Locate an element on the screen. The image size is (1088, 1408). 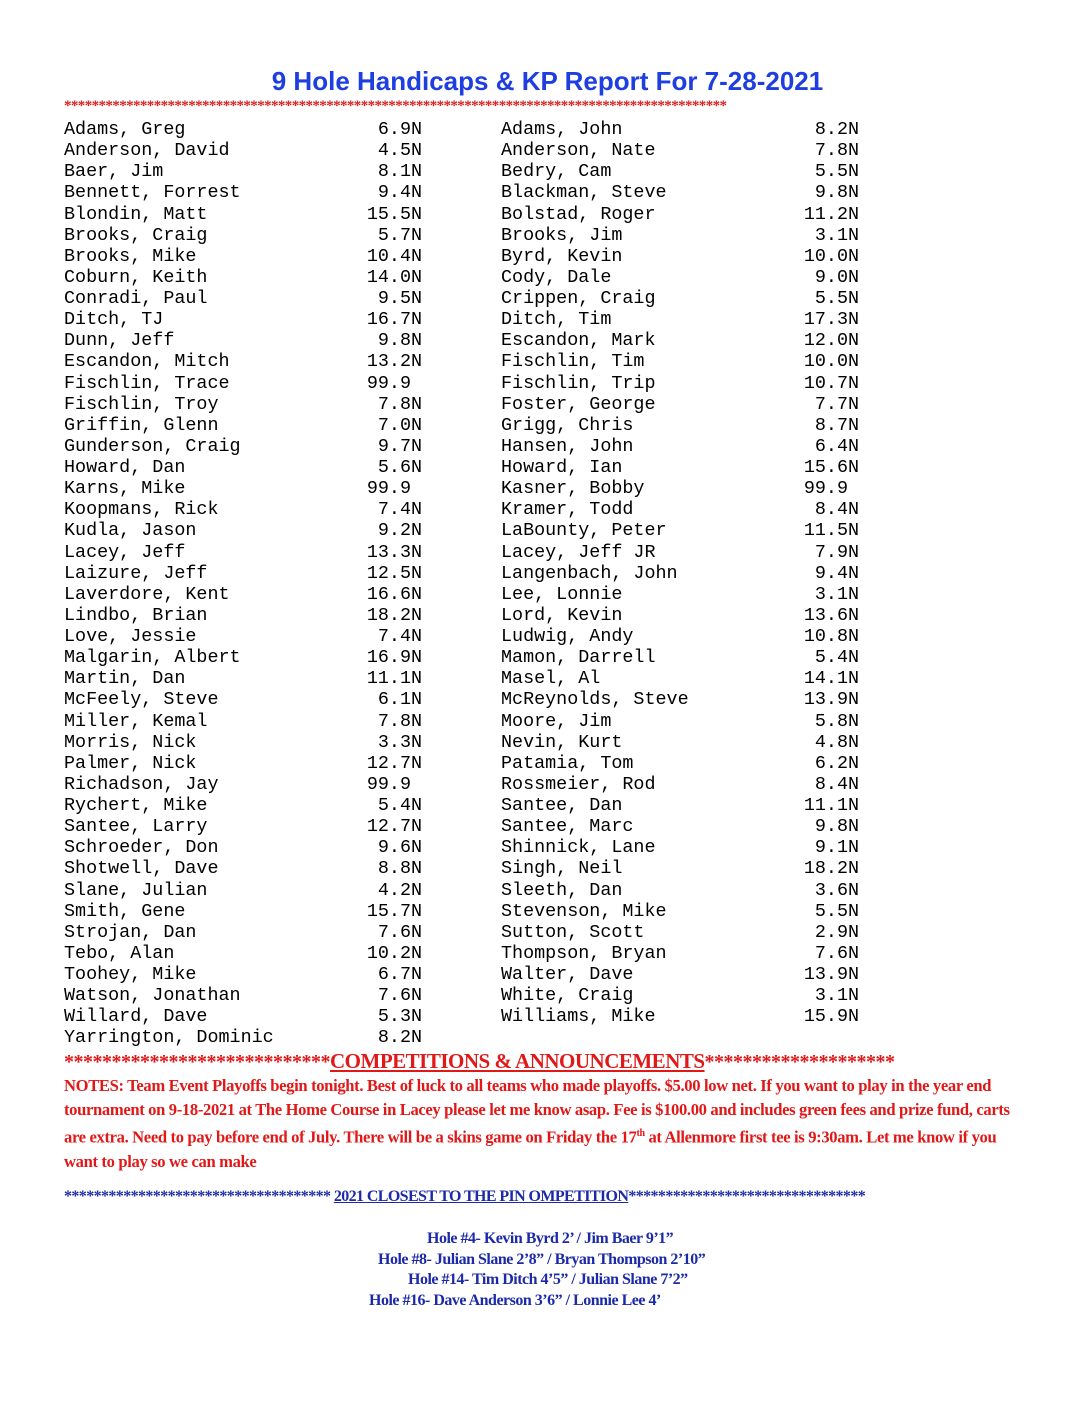
handicap-value: 5.4 is located at coordinates (394, 805).